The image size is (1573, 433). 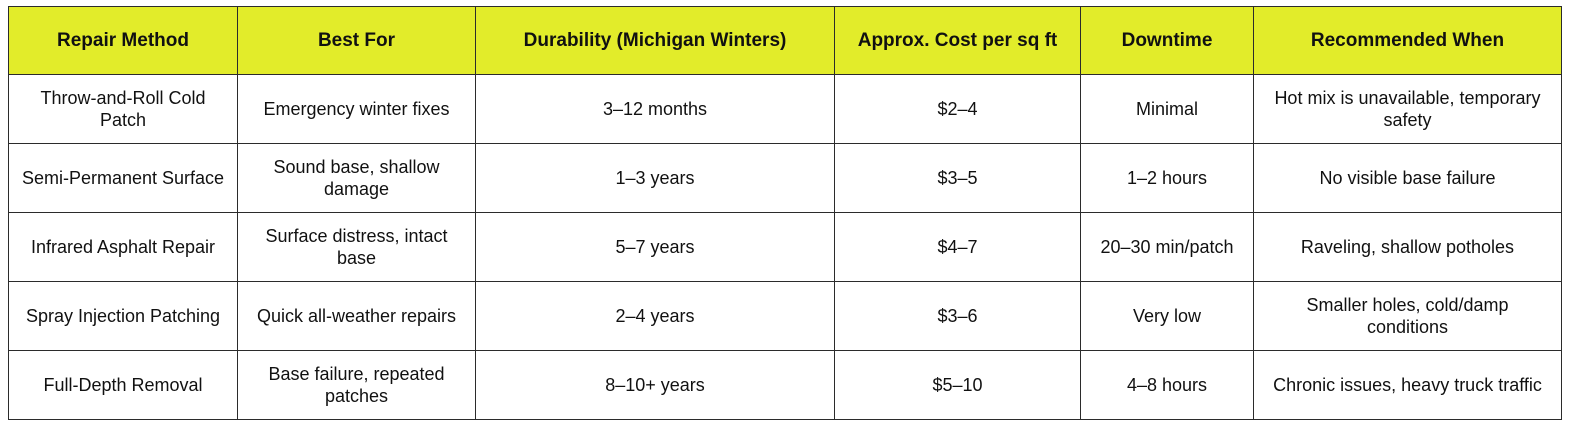 What do you see at coordinates (356, 40) in the screenshot?
I see `header-cell: Best For` at bounding box center [356, 40].